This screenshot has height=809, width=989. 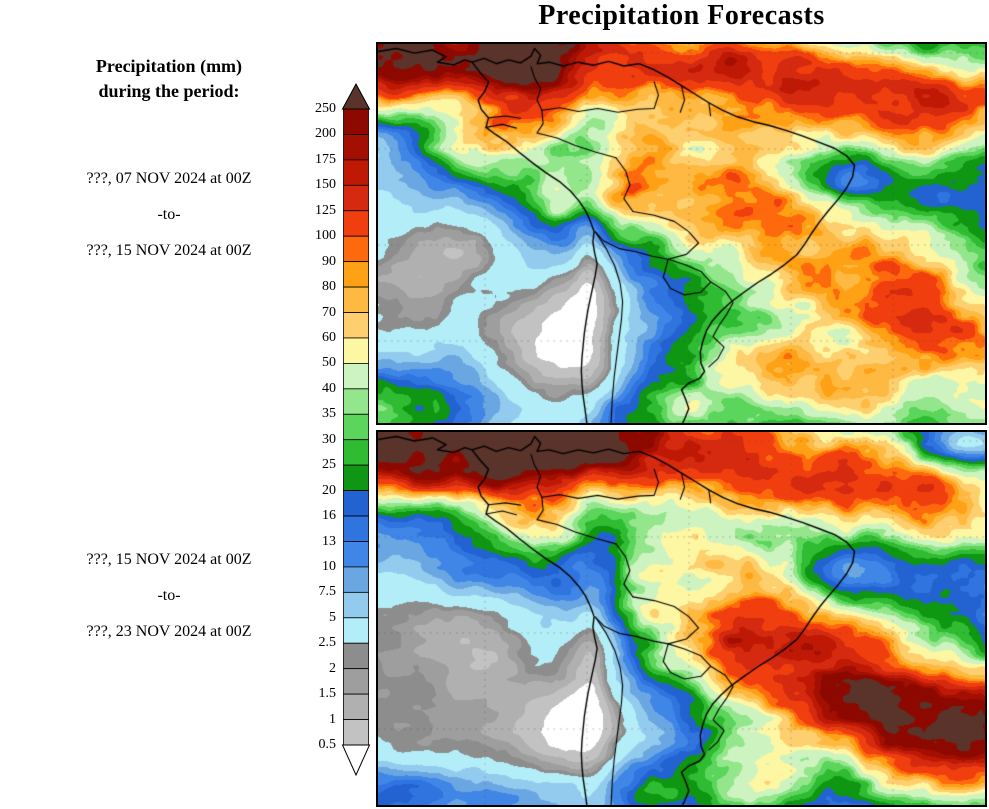 I want to click on period-2-end: ???, 23 NOV 2024 at 00Z, so click(x=169, y=631).